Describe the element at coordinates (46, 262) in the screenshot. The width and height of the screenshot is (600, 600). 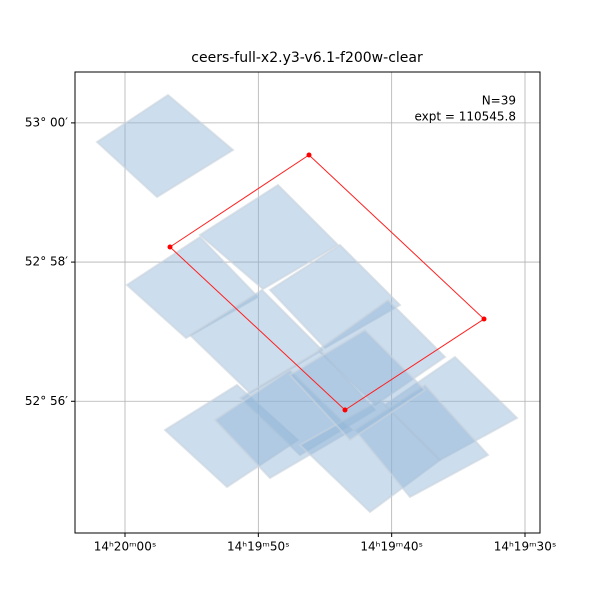
I see `y-tick-label: 52° 58′` at that location.